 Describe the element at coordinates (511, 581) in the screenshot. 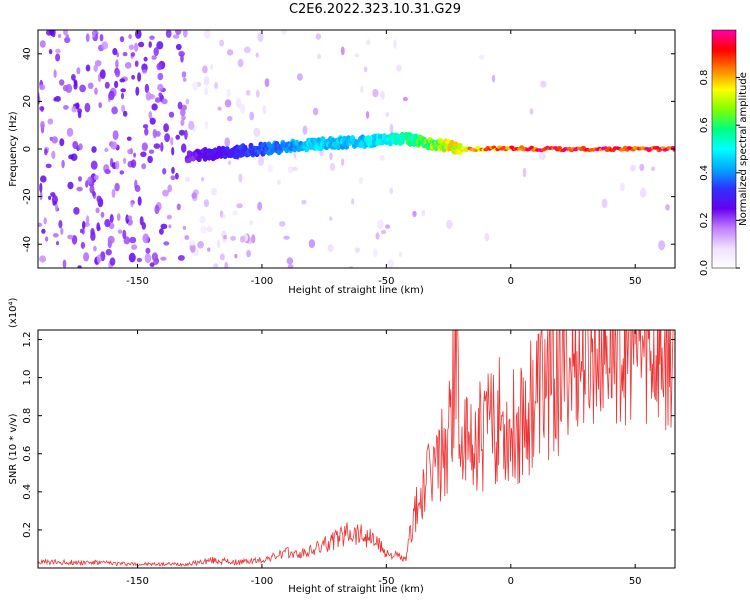

I see `snr-x-tick-label: 0` at that location.